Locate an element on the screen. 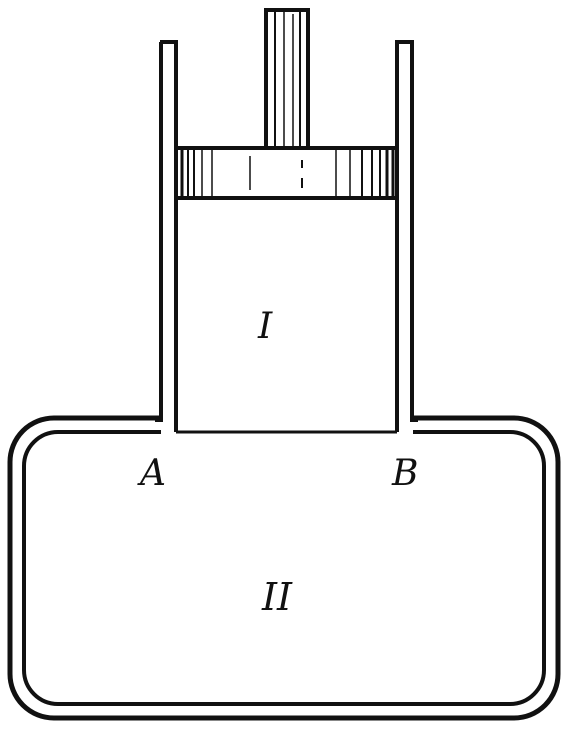 This screenshot has width=568, height=731. piston-head is located at coordinates (286, 173).